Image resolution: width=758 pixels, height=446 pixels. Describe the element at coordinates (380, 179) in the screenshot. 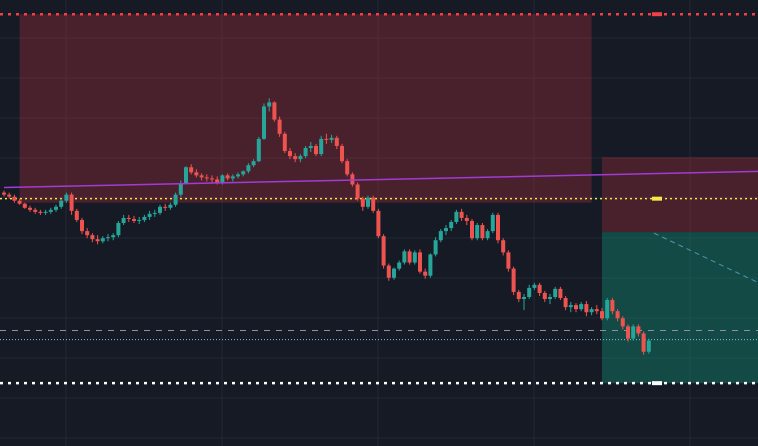

I see `trend-line` at that location.